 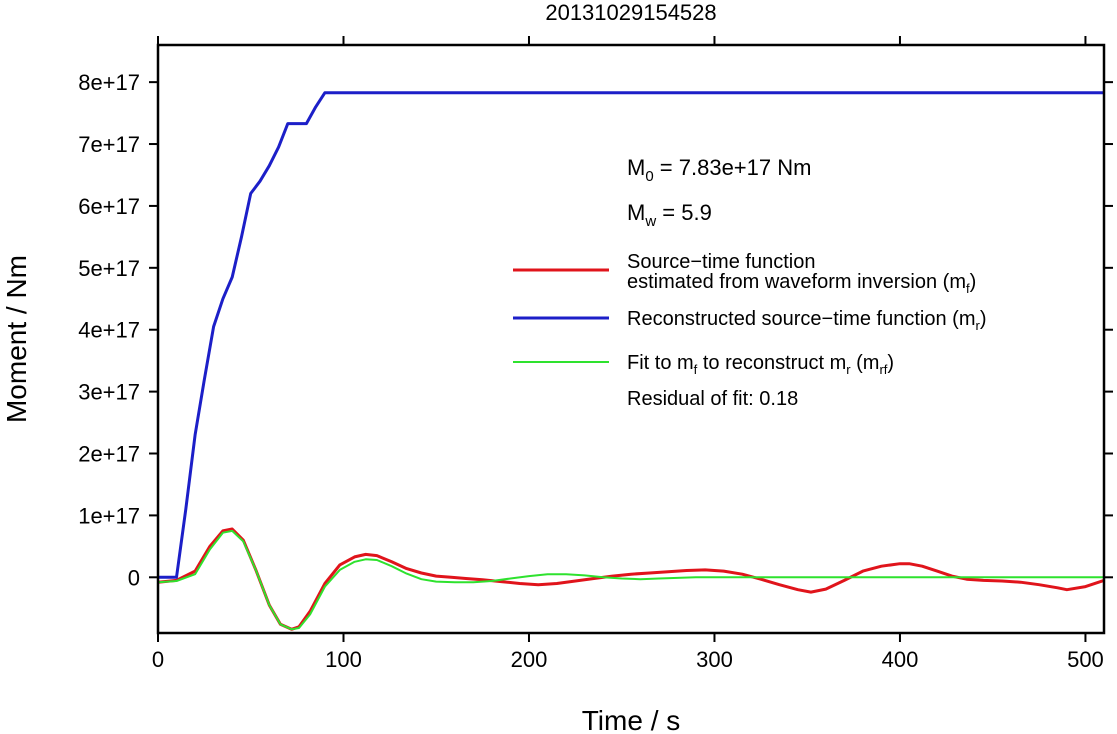 I want to click on legend-label-blue: Reconstructed source−time function (mr), so click(x=807, y=320).